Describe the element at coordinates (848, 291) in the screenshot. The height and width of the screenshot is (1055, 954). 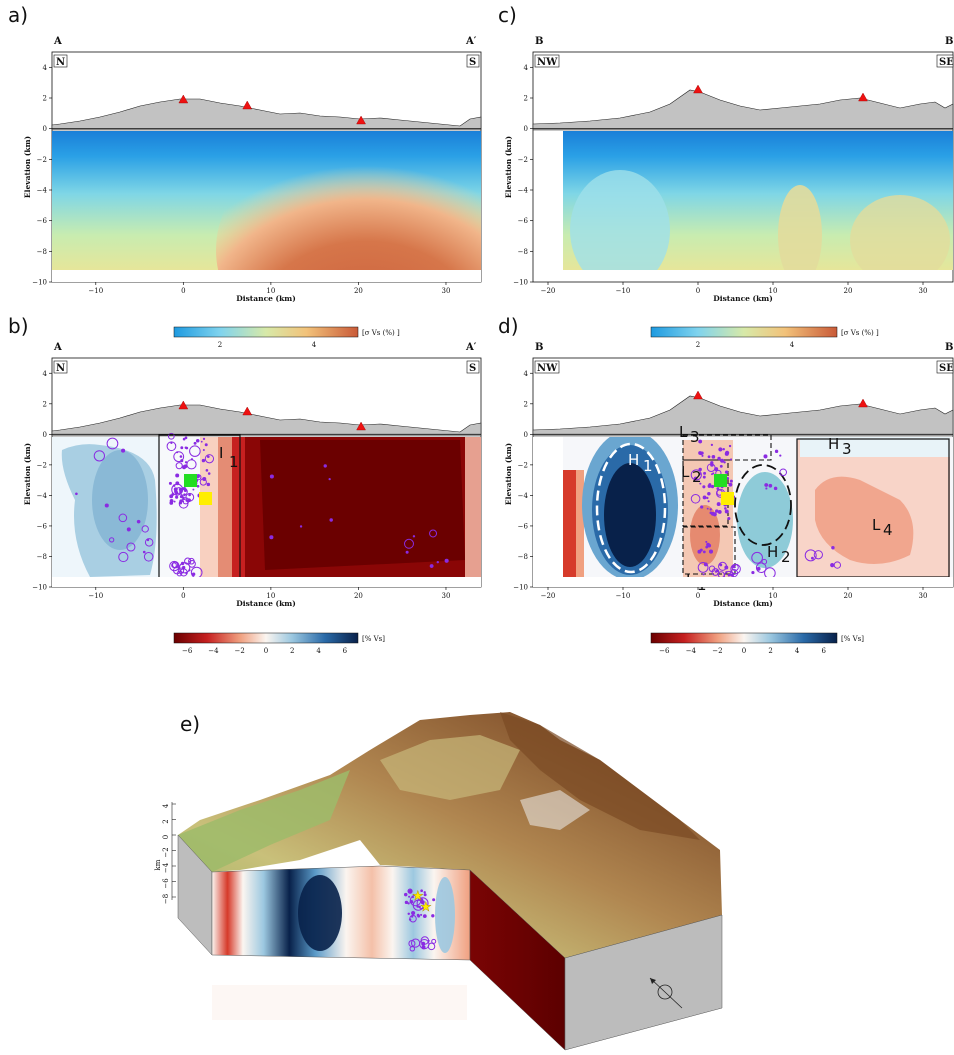
I see `xtick-label: 20` at that location.